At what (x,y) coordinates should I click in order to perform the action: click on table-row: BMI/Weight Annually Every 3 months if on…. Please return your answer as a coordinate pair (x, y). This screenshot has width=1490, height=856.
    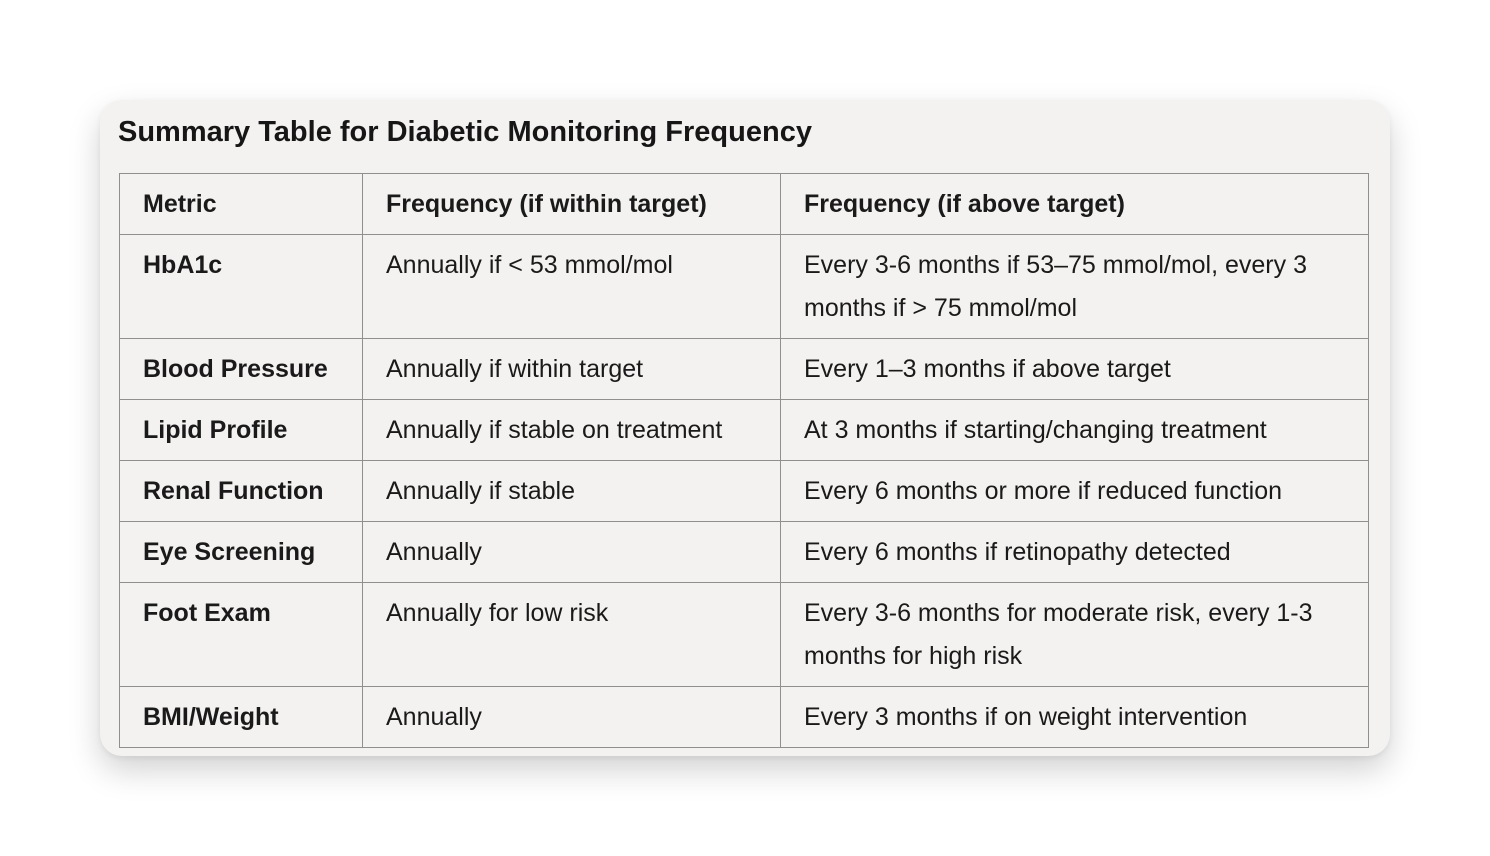
    Looking at the image, I should click on (744, 717).